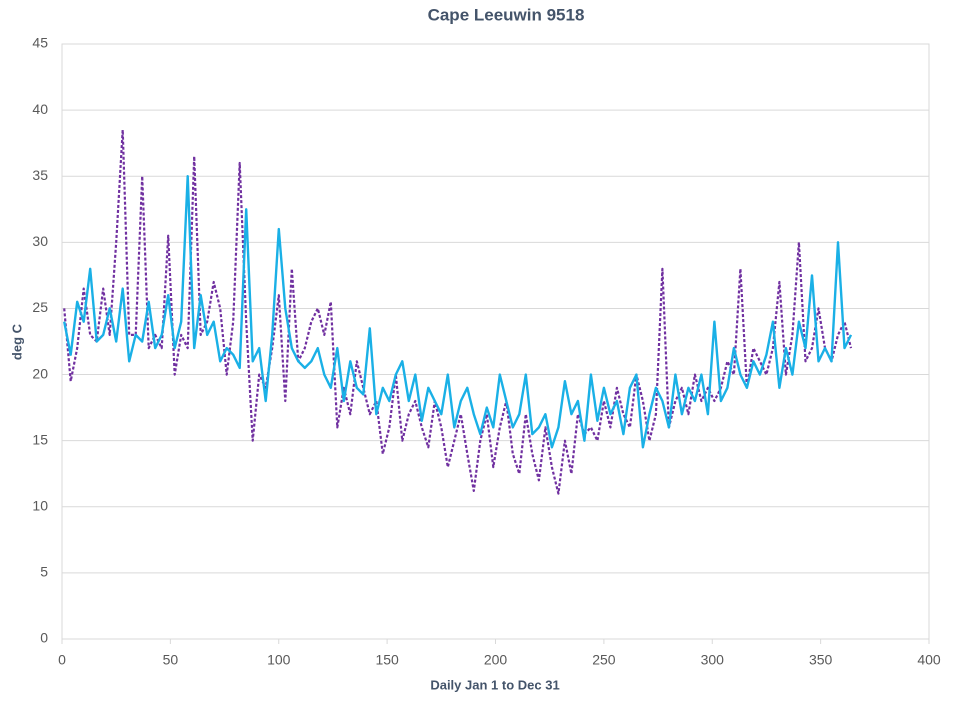  Describe the element at coordinates (496, 660) in the screenshot. I see `x-tick-label: 200` at that location.